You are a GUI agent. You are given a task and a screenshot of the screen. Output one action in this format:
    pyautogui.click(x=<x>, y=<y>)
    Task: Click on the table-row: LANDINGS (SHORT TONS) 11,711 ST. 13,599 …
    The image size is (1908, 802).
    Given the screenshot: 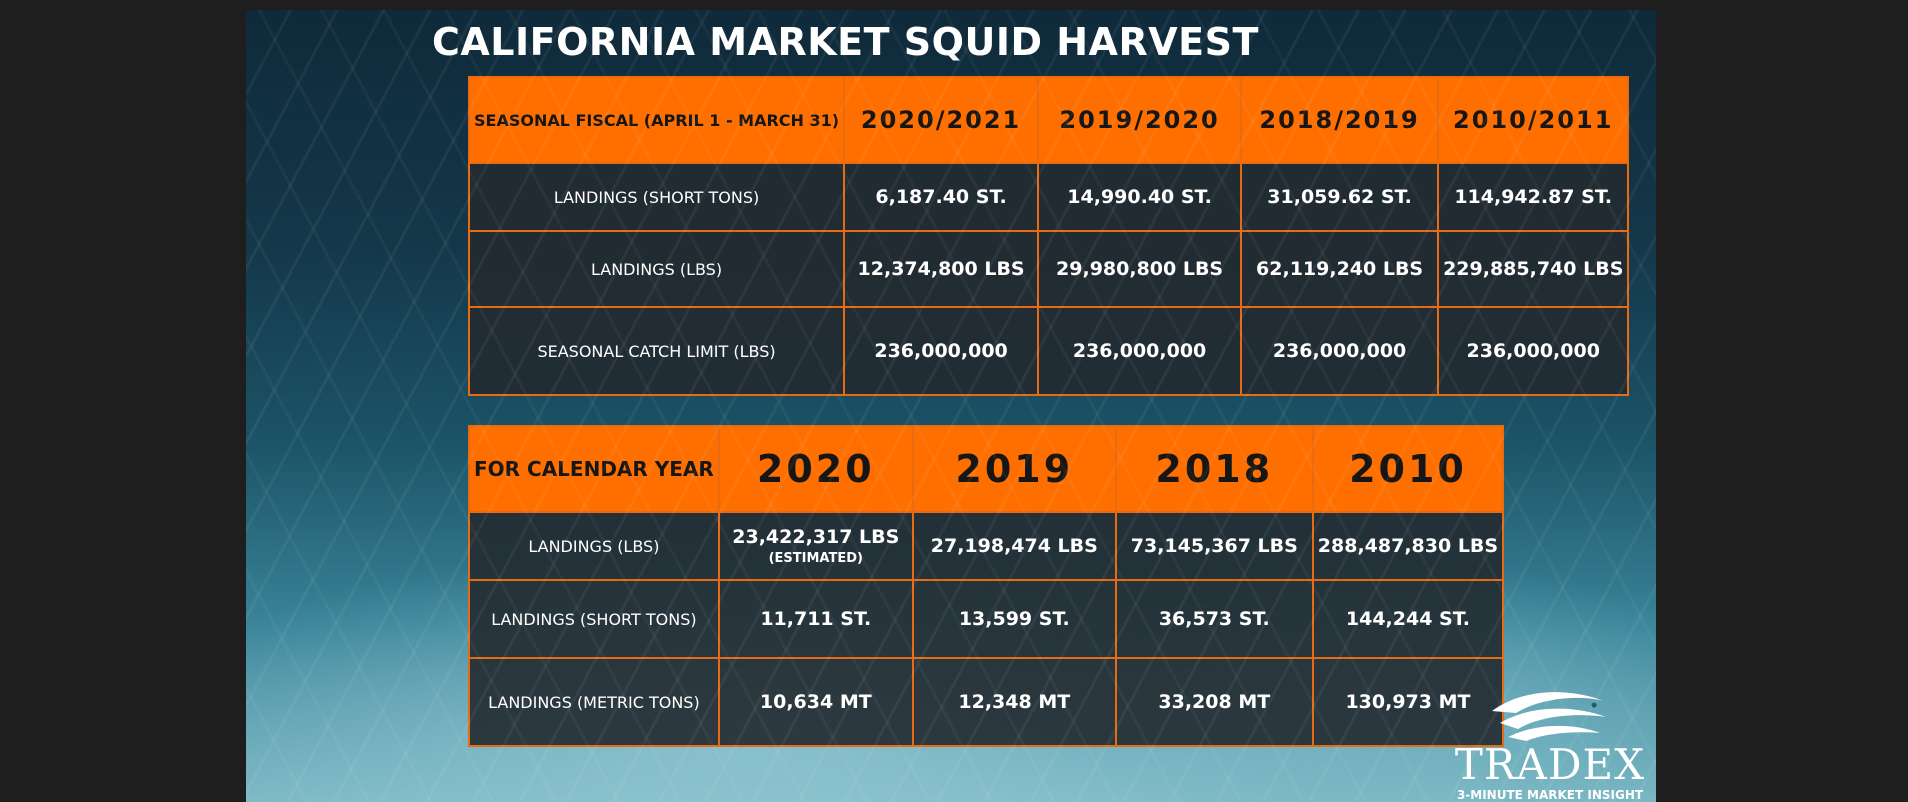 What is the action you would take?
    pyautogui.click(x=986, y=619)
    